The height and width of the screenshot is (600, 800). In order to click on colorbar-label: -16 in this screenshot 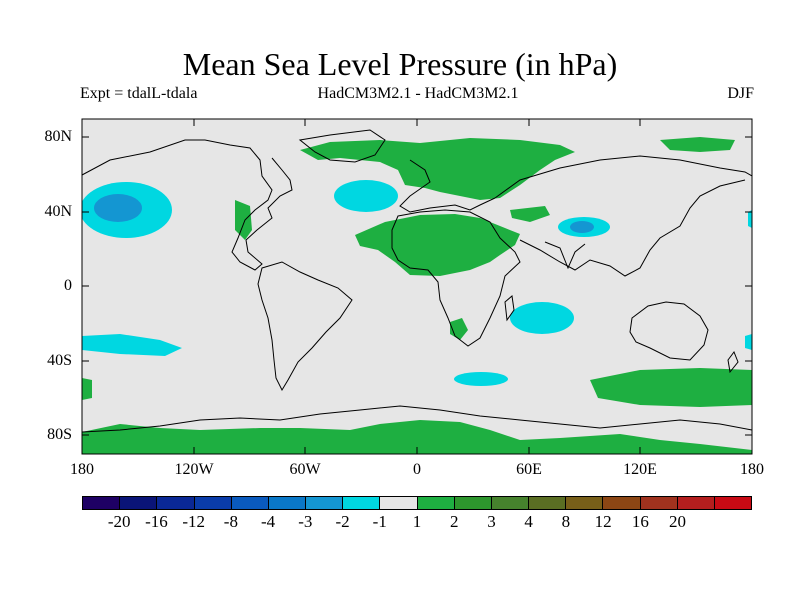, I will do `click(156, 521)`.